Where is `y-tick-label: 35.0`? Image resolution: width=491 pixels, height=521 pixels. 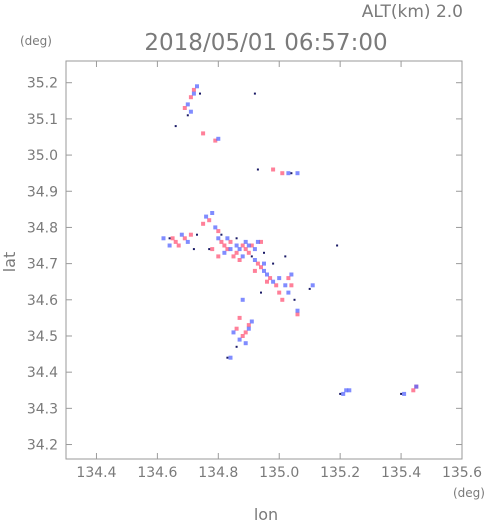 y-tick-label: 35.0 is located at coordinates (42, 156).